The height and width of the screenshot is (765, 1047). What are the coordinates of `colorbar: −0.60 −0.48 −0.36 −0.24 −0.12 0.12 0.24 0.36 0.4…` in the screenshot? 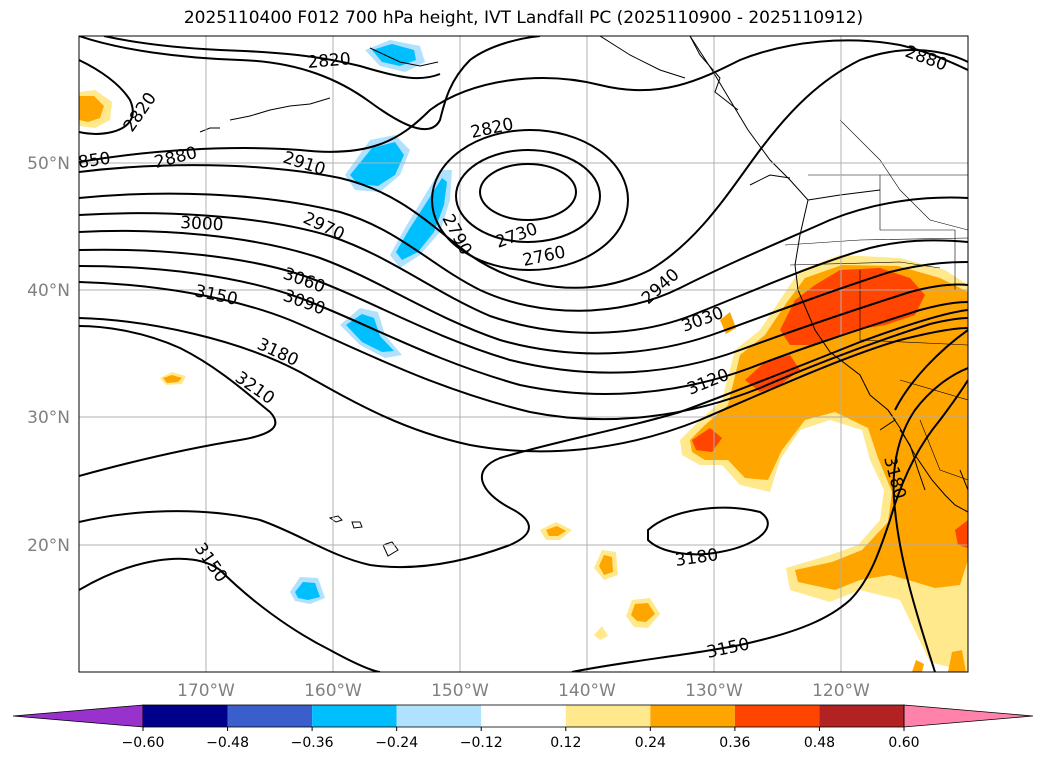 It's located at (523, 727).